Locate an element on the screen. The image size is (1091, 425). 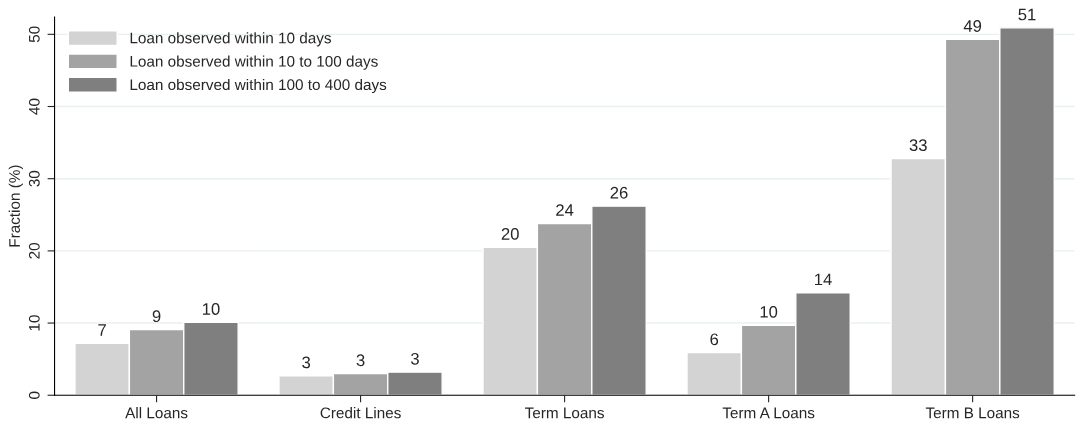
legend-label: Loan observed within 100 to 400 days is located at coordinates (258, 86).